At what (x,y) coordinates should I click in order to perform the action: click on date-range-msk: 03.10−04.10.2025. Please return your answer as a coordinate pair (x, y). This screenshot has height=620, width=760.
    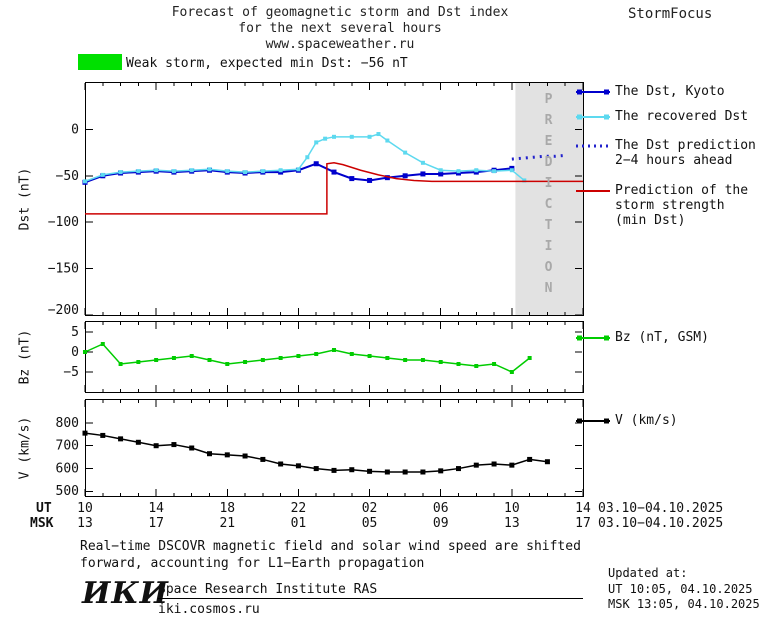
    Looking at the image, I should click on (661, 523).